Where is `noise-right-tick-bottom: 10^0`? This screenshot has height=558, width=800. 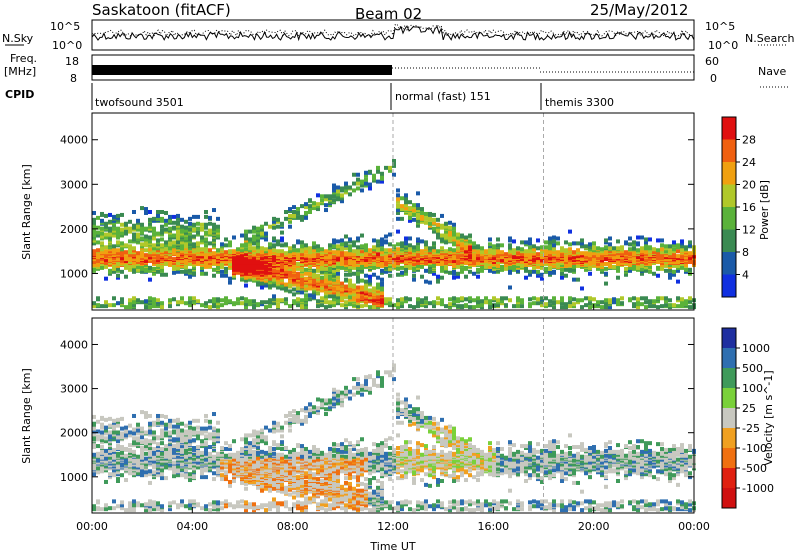
noise-right-tick-bottom: 10^0 is located at coordinates (723, 45).